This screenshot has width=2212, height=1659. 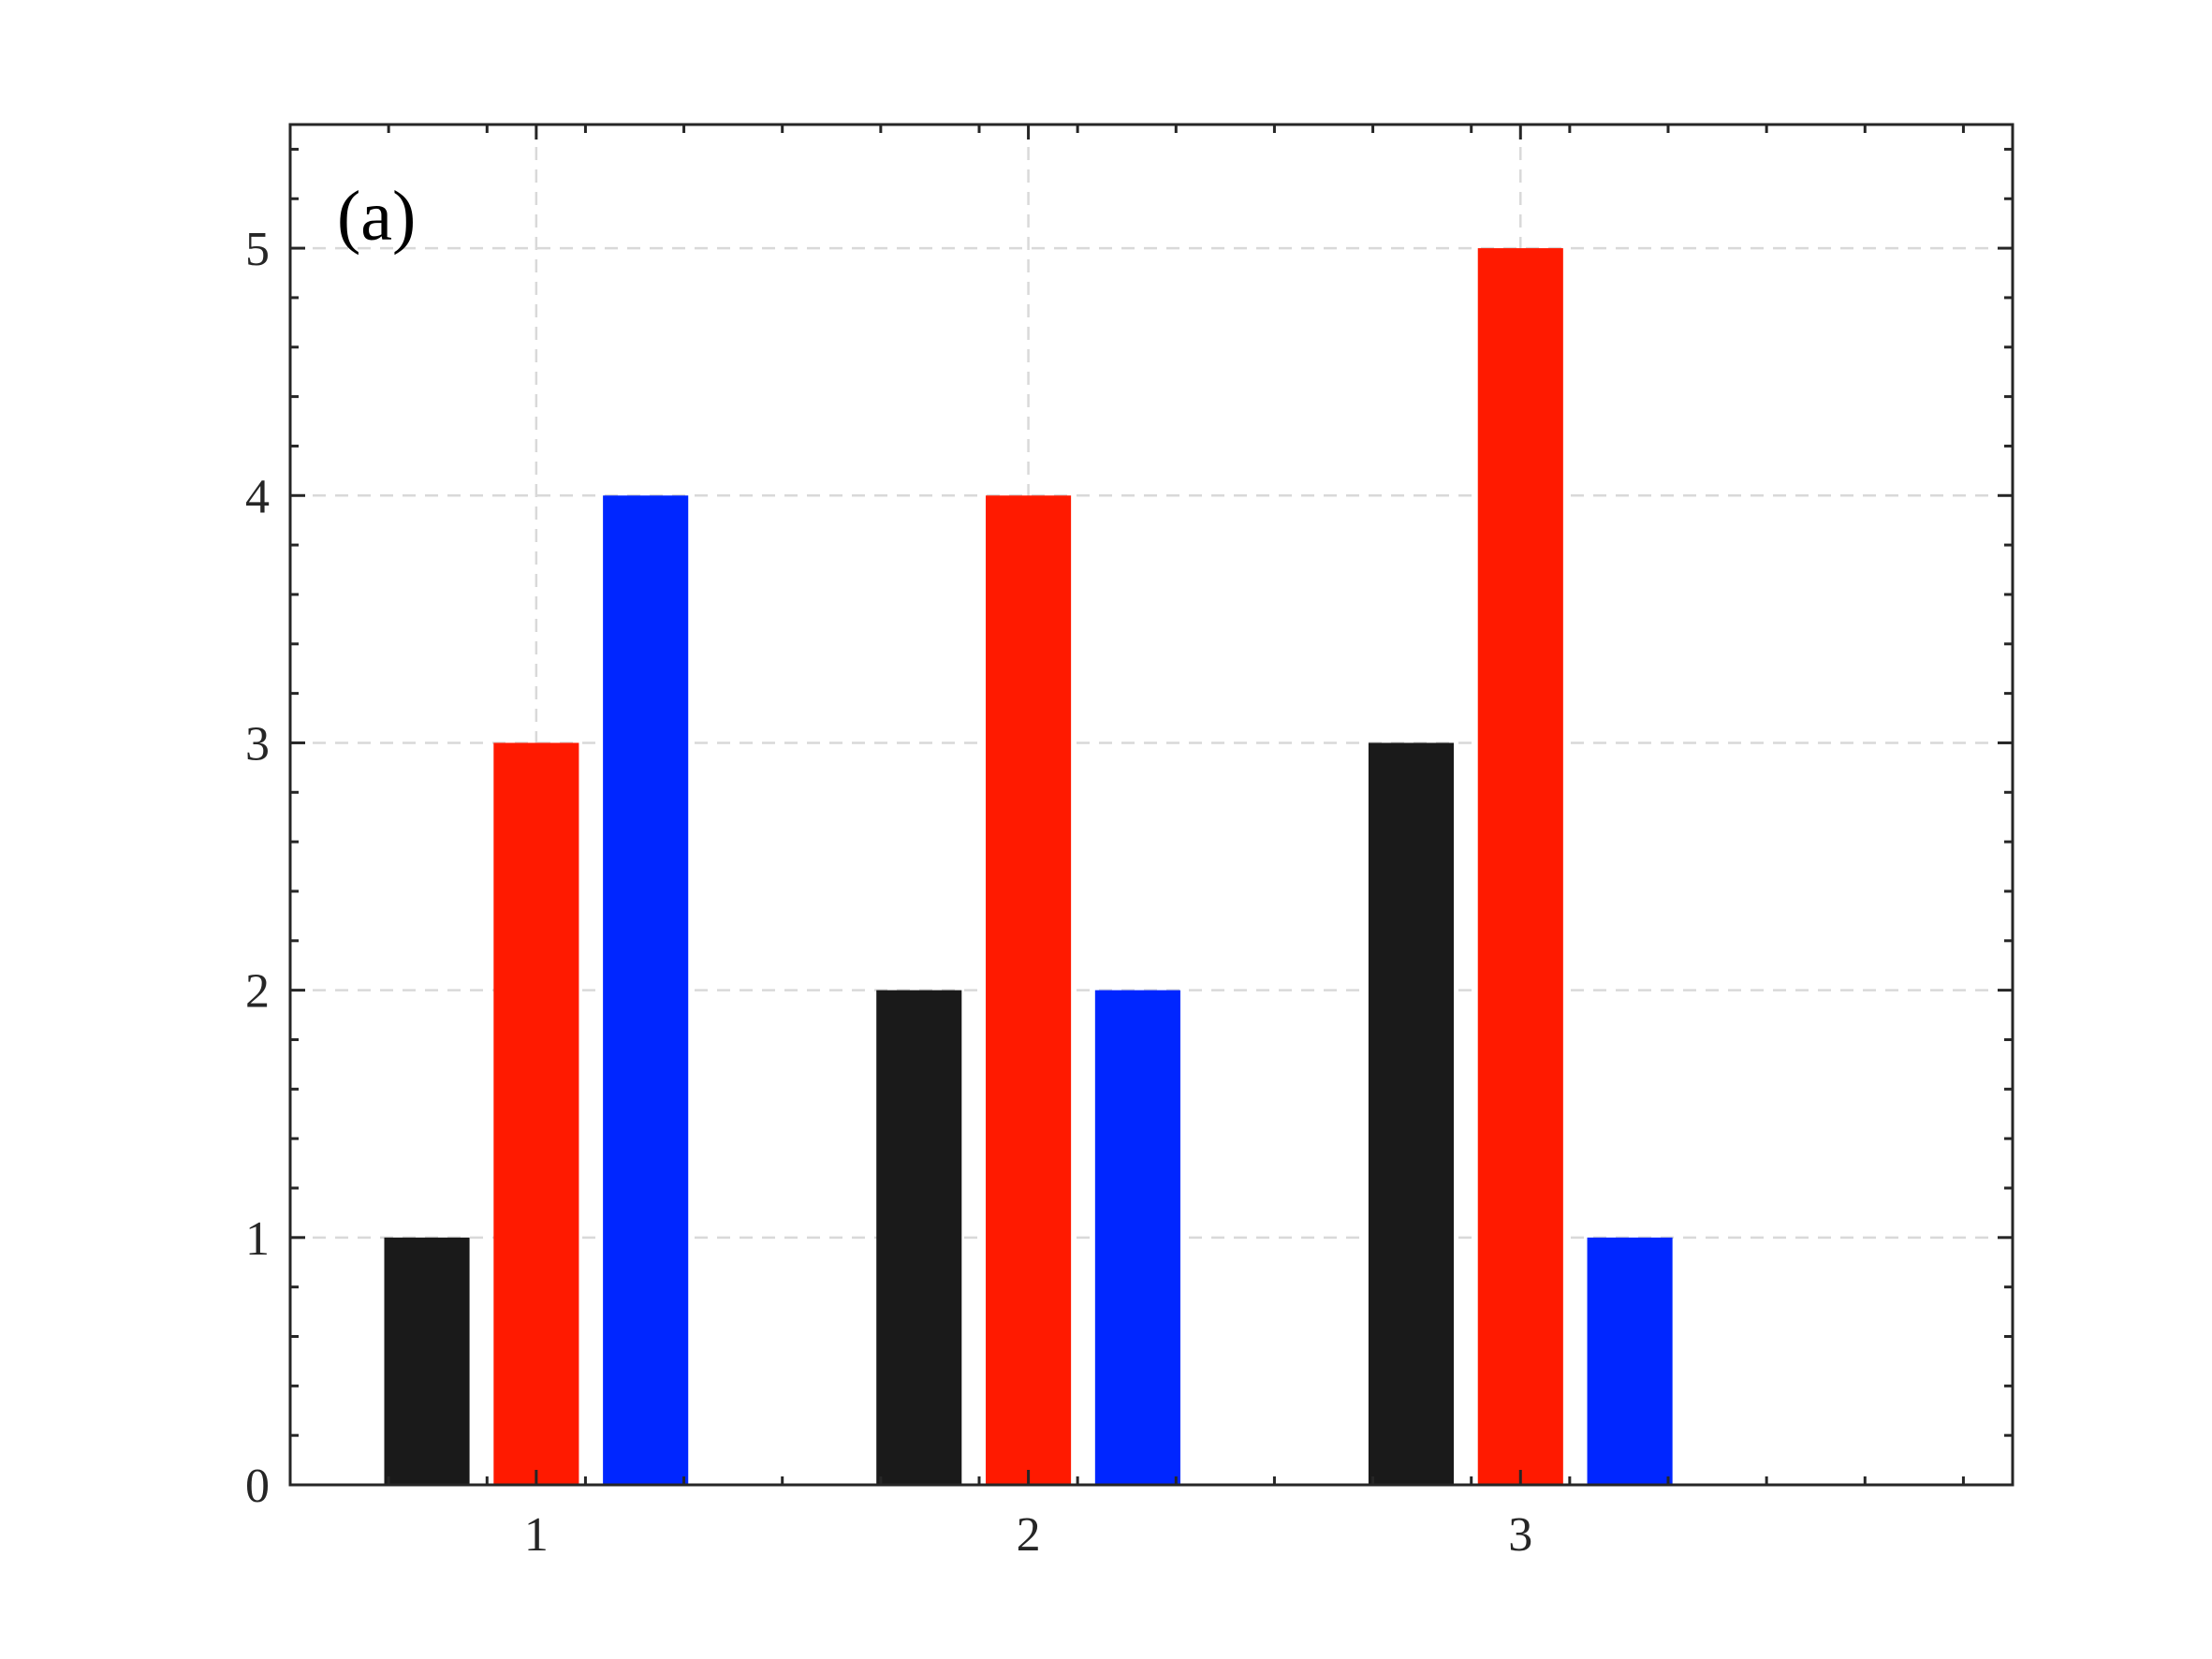 What do you see at coordinates (919, 1237) in the screenshot?
I see `bar-series1-cat2` at bounding box center [919, 1237].